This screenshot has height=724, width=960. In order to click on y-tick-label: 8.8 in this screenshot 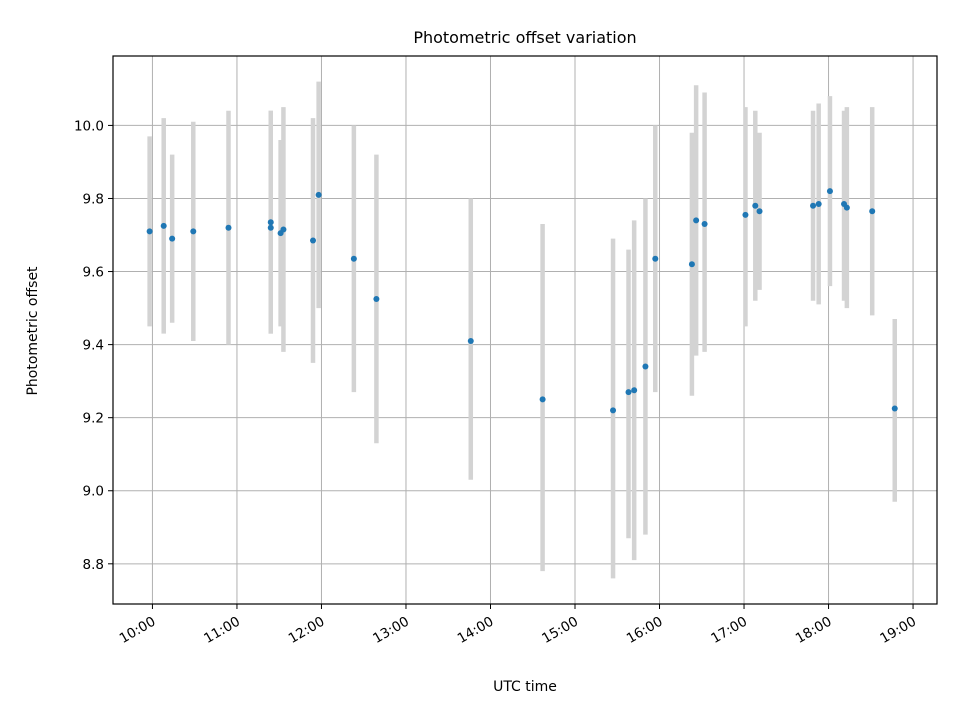, I will do `click(93, 565)`.